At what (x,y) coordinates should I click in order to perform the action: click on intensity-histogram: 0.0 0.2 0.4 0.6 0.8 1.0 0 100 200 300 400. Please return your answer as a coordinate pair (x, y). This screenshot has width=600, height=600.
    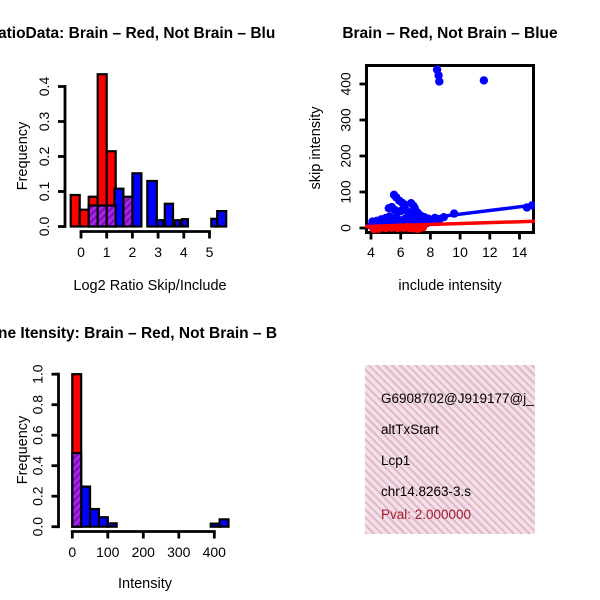
    Looking at the image, I should click on (130, 462).